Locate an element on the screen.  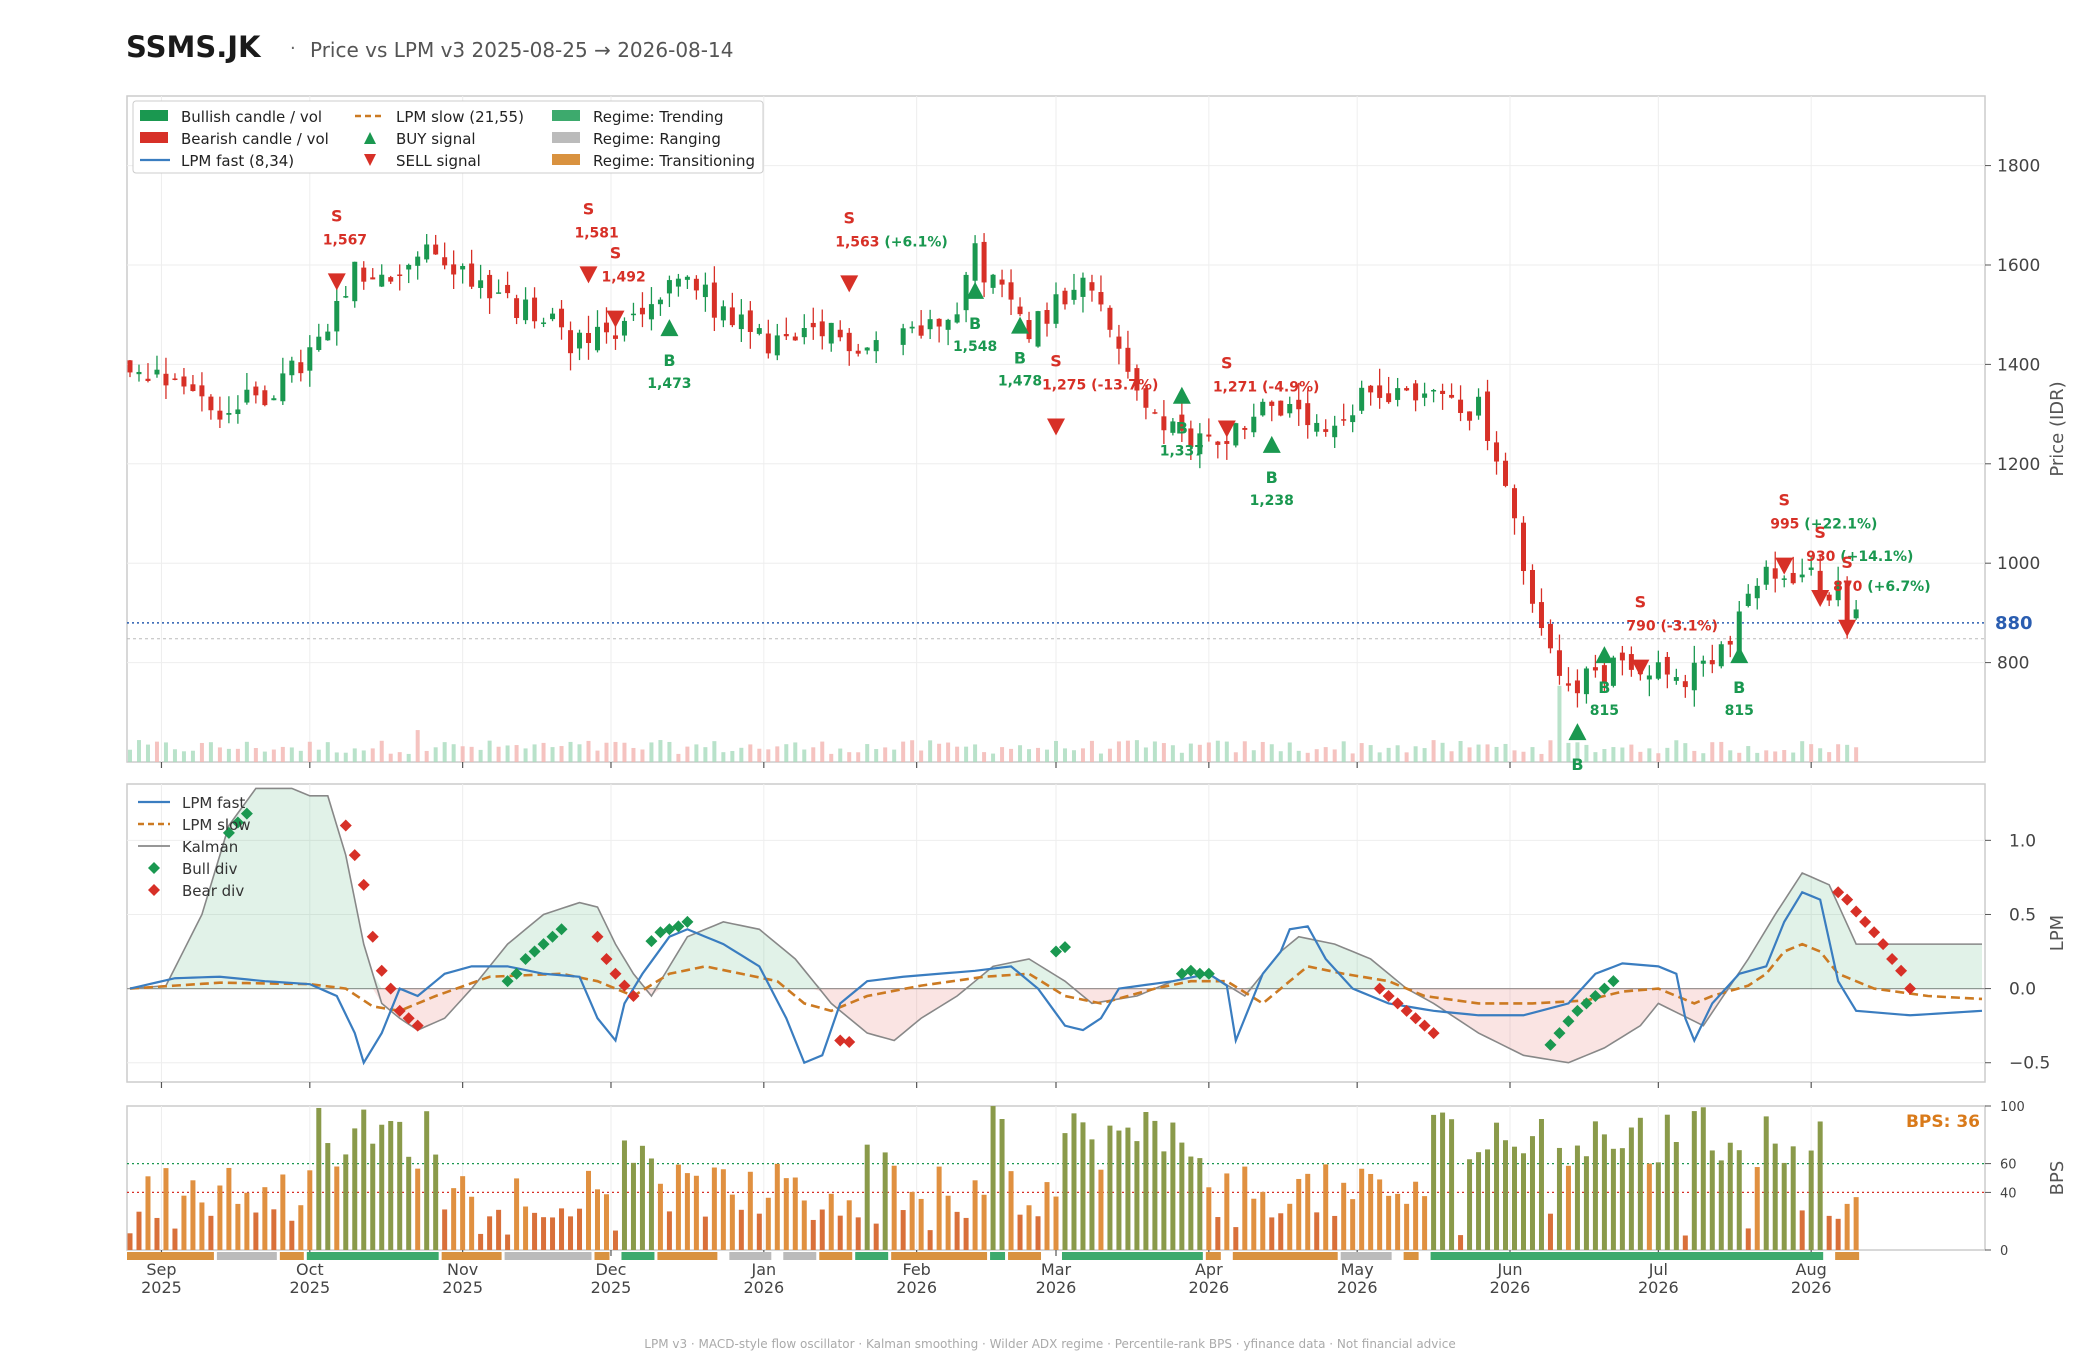
legend-bull-swatch is located at coordinates (154, 115).